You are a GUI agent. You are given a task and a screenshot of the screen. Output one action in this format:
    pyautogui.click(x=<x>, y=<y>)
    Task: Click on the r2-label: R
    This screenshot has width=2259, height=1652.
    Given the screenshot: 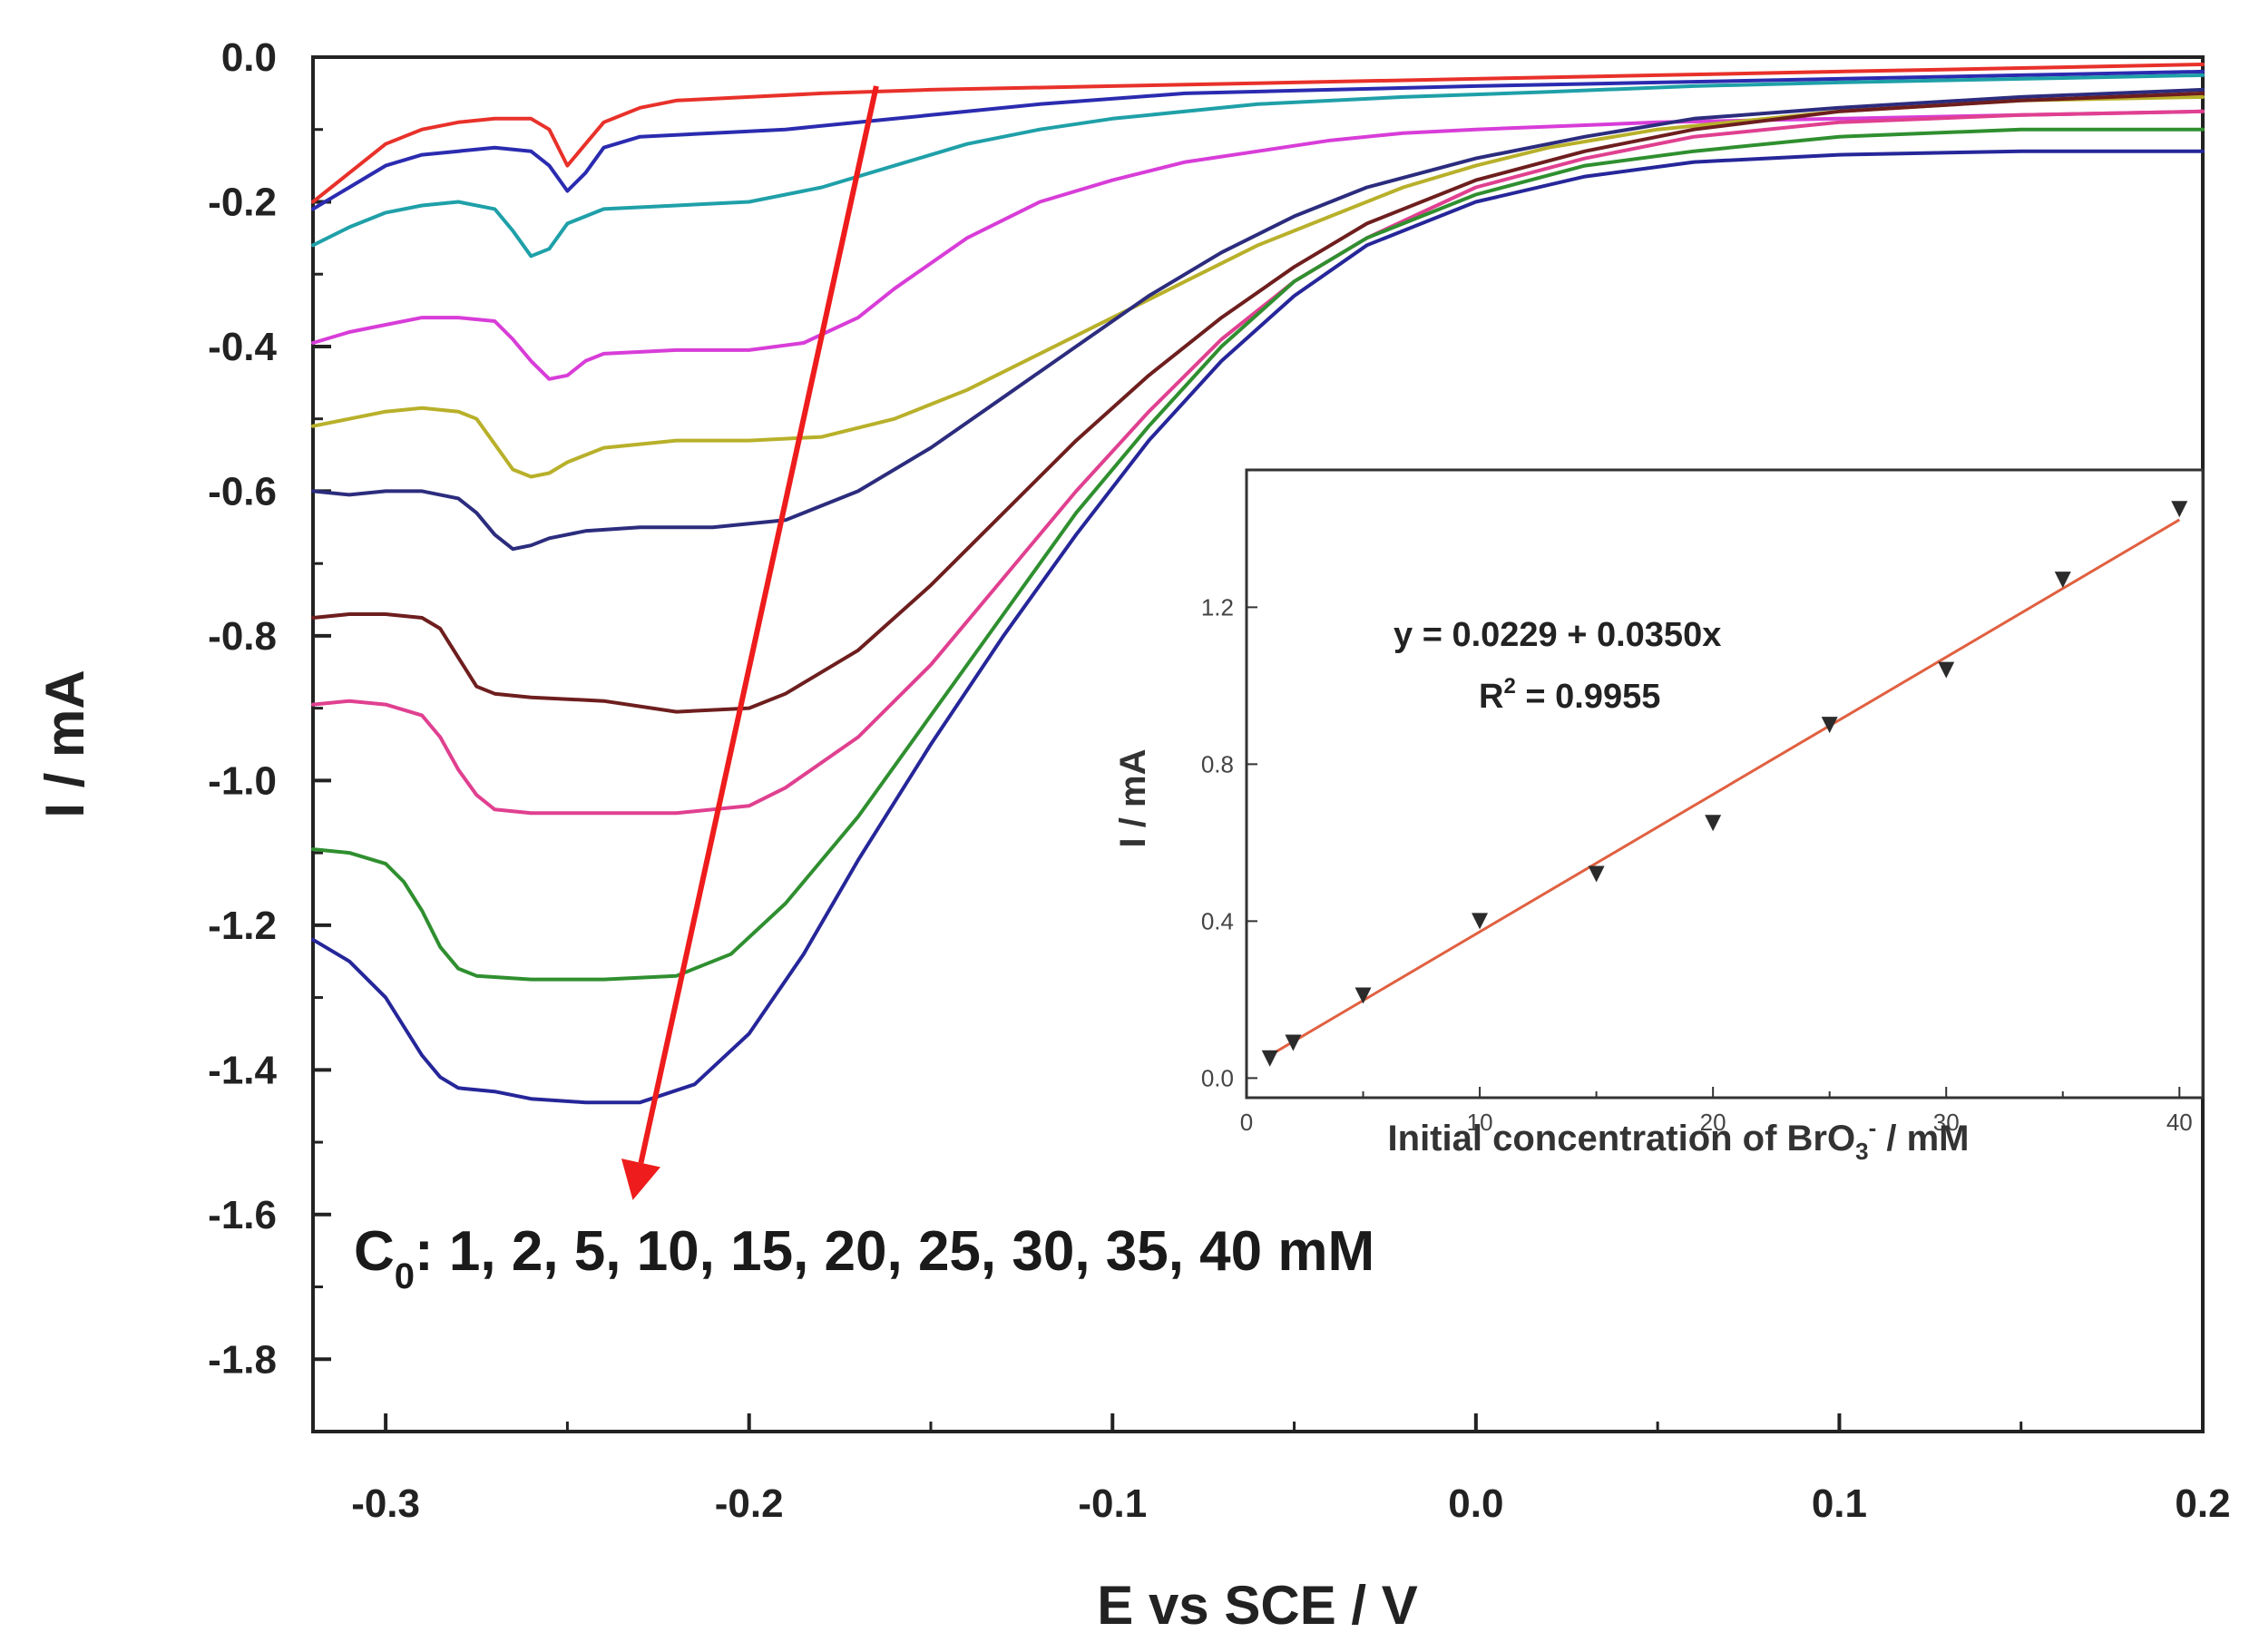 What is the action you would take?
    pyautogui.click(x=1491, y=697)
    